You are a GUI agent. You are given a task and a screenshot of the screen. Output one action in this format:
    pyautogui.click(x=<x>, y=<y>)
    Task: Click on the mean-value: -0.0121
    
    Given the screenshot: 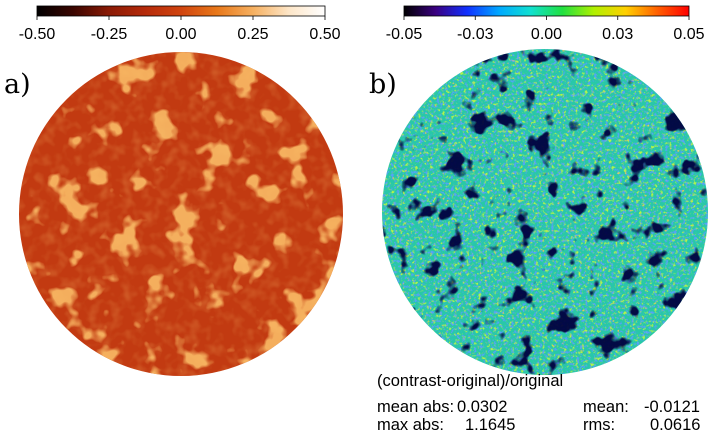 What is the action you would take?
    pyautogui.click(x=672, y=407)
    